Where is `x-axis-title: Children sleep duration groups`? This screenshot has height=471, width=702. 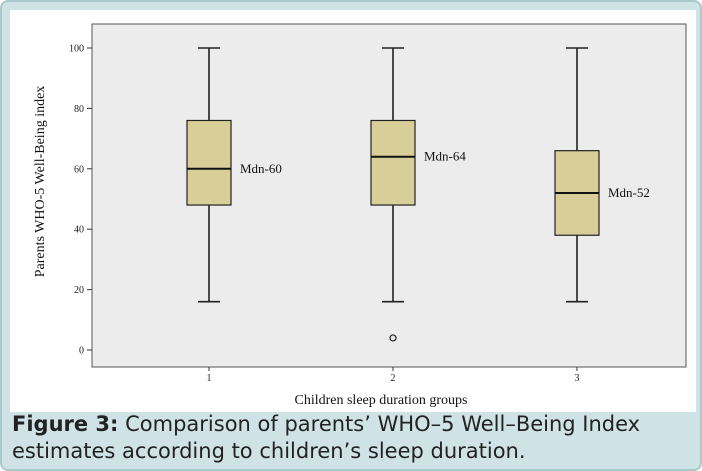 x-axis-title: Children sleep duration groups is located at coordinates (380, 400).